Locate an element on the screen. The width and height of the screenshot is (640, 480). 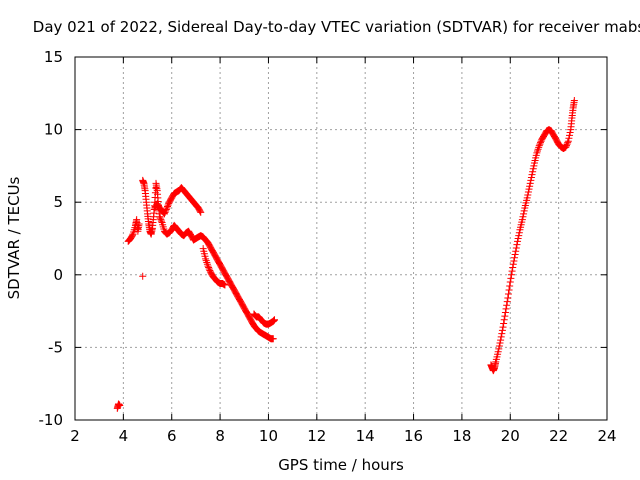
x-tick-label: 2 is located at coordinates (75, 436).